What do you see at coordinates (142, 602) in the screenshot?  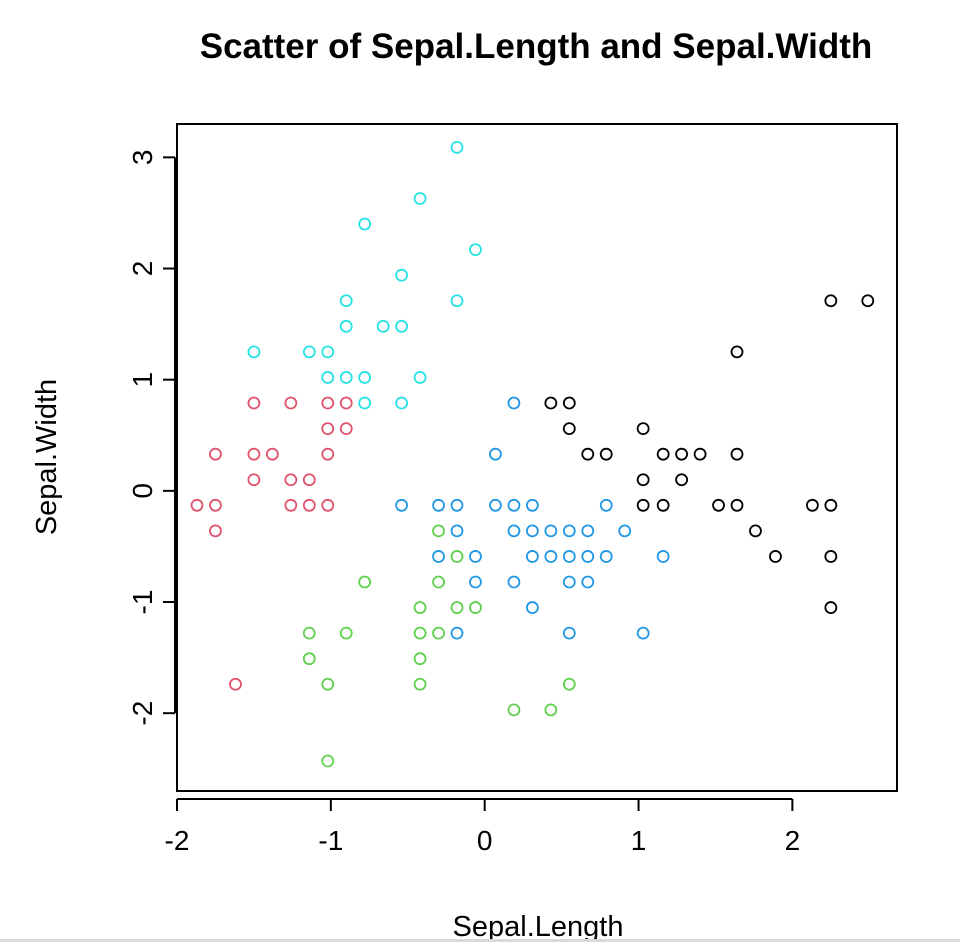 I see `y-tick-label: -1` at bounding box center [142, 602].